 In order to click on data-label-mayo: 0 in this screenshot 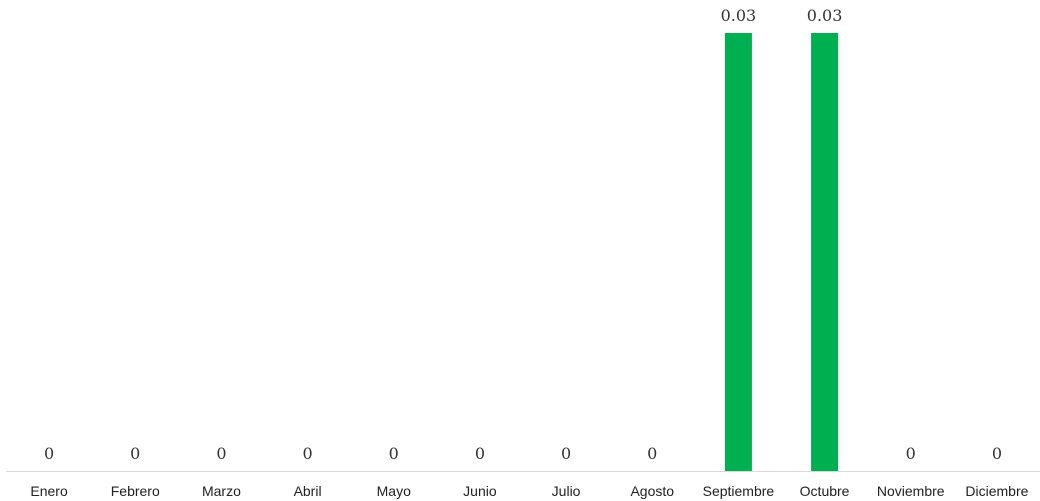, I will do `click(394, 453)`.